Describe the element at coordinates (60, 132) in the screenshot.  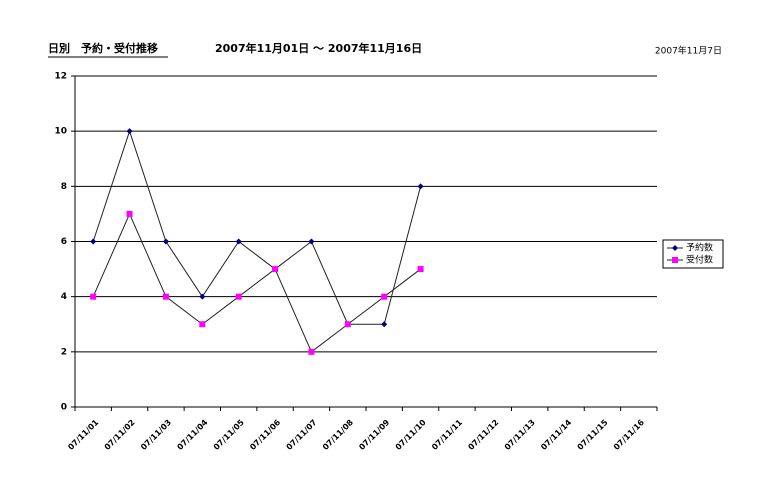
I see `y-tick-label: 10` at that location.